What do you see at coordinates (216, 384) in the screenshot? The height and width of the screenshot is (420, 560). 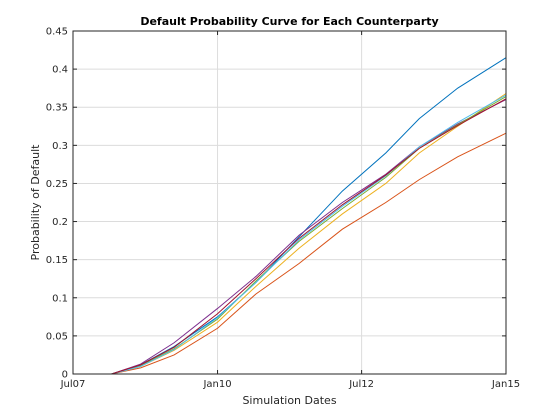 I see `x-tick-label: Jan10` at bounding box center [216, 384].